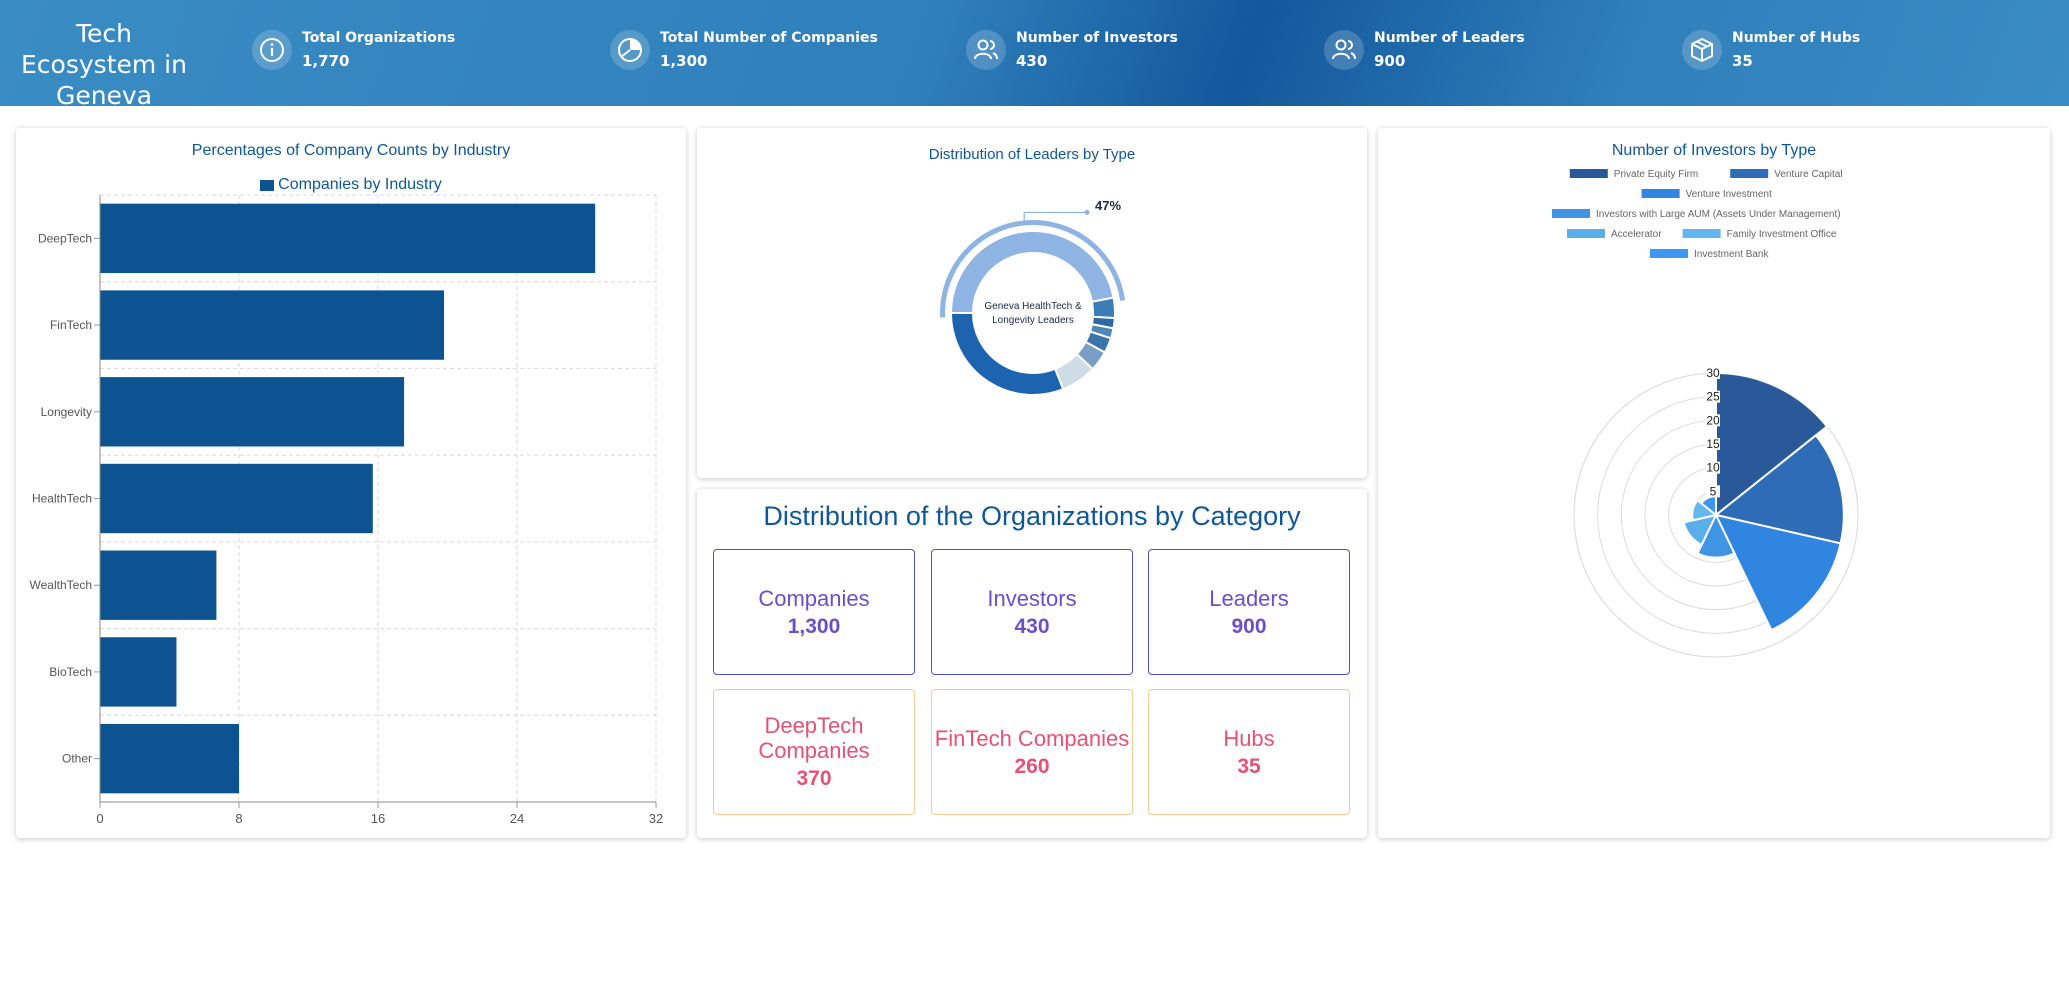 The image size is (2069, 1005). What do you see at coordinates (158, 585) in the screenshot?
I see `bar-wealthtech` at bounding box center [158, 585].